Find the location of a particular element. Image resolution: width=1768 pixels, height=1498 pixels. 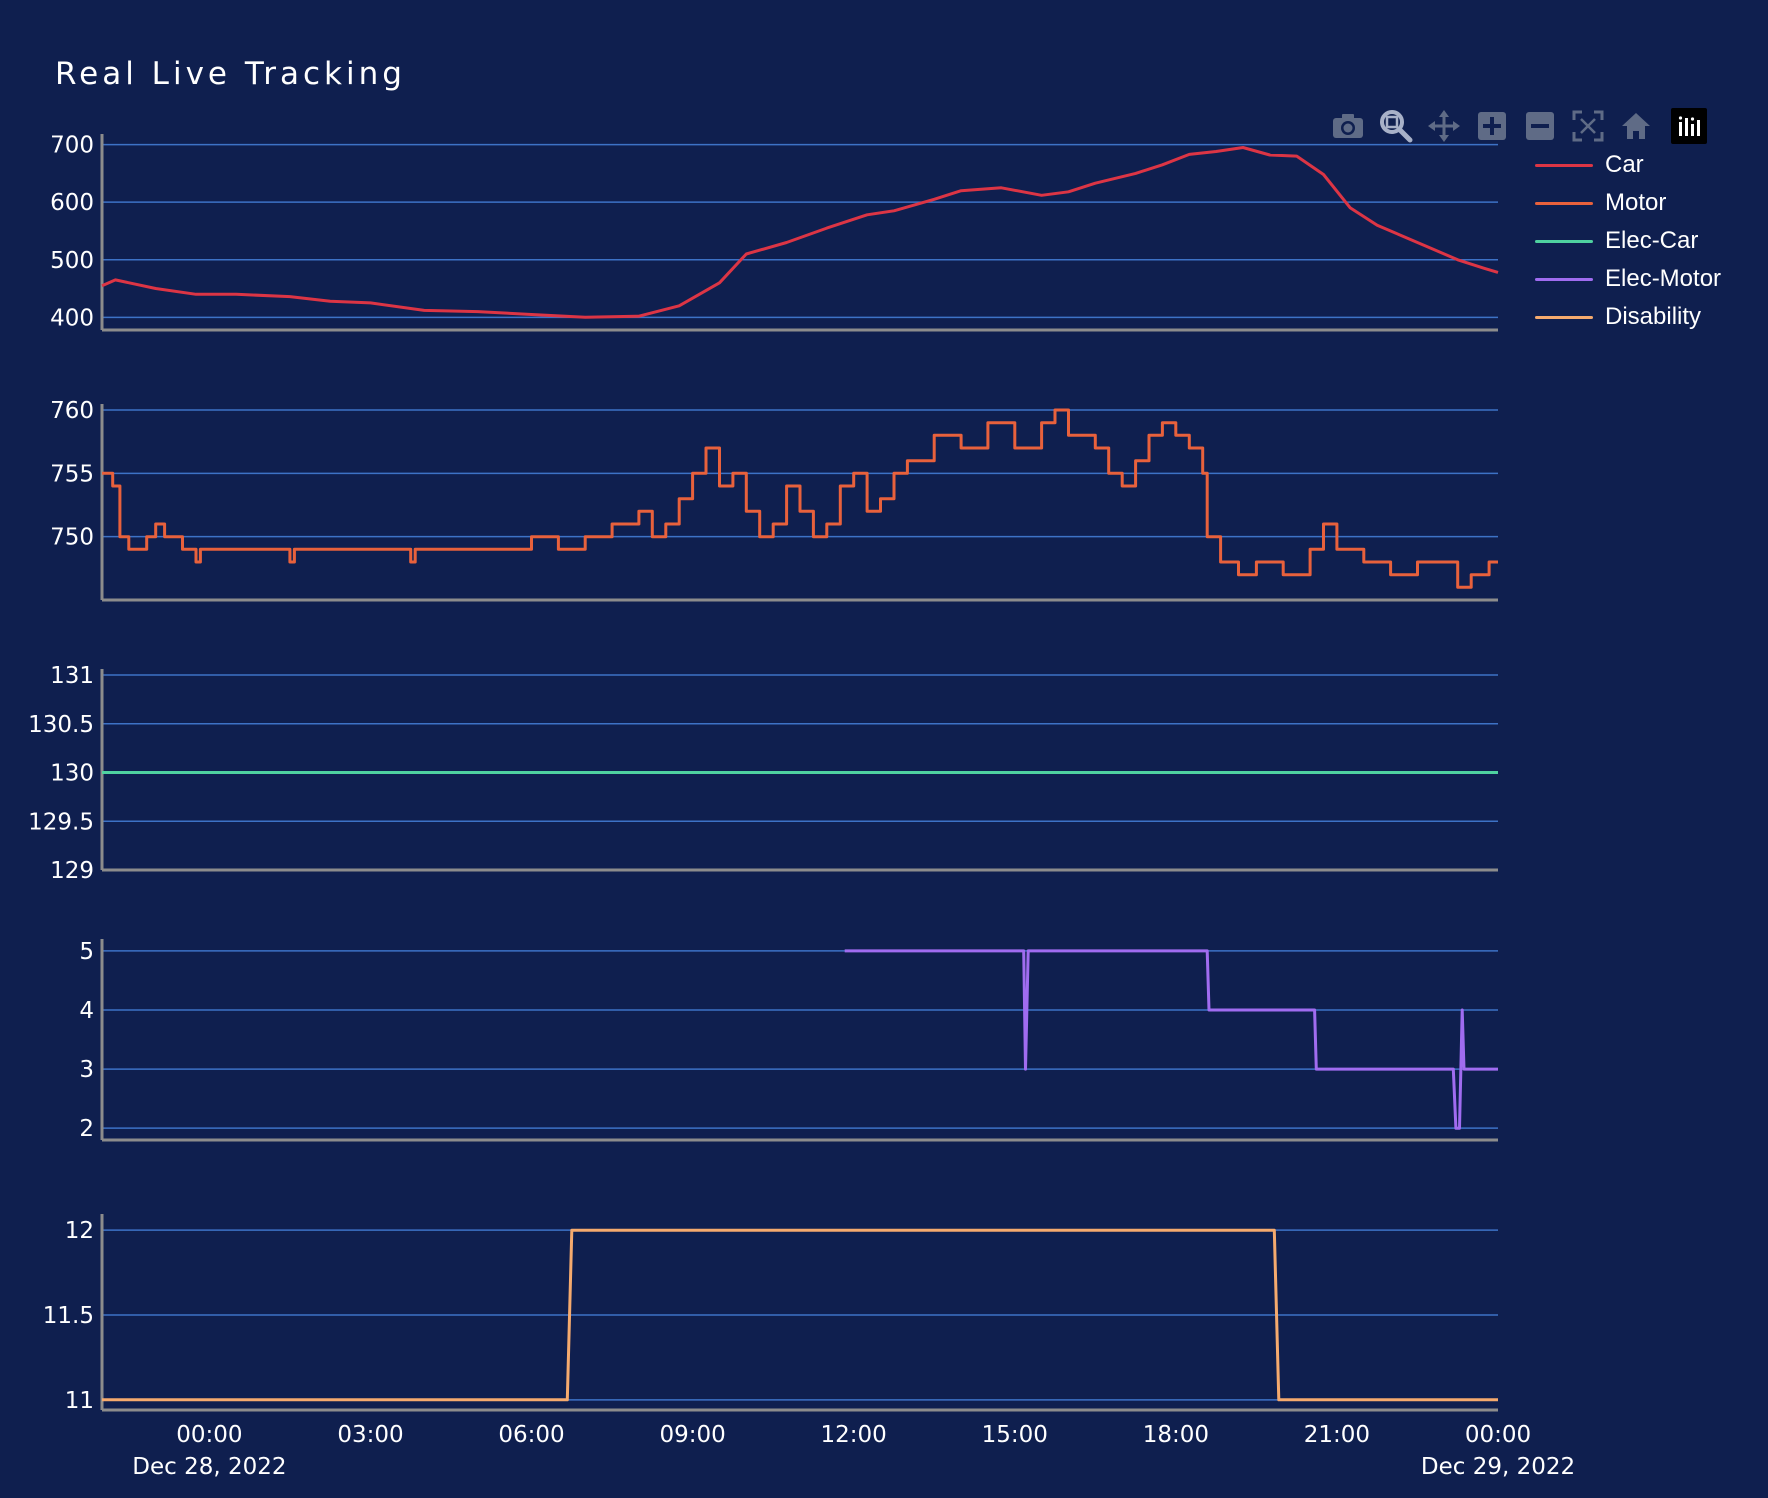

y-tick-label: 750 is located at coordinates (72, 538).